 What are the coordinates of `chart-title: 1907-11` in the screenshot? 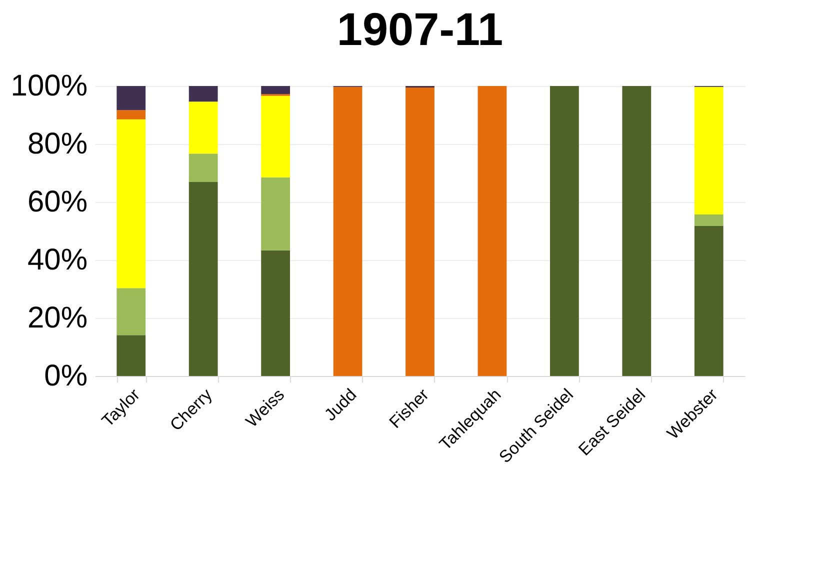 It's located at (420, 29).